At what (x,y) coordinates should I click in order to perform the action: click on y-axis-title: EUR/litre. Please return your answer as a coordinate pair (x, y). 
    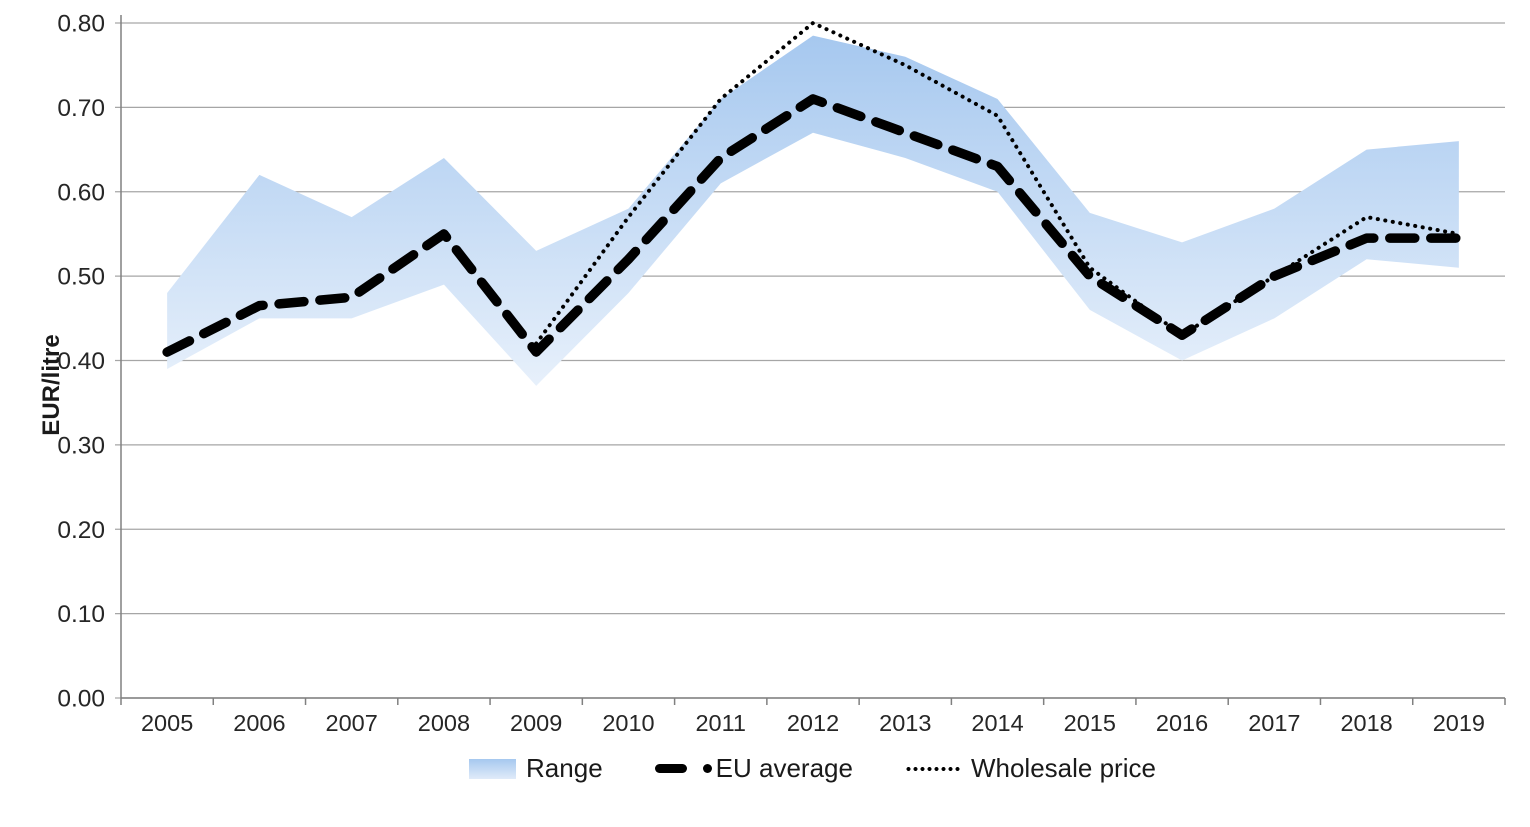
    Looking at the image, I should click on (51, 385).